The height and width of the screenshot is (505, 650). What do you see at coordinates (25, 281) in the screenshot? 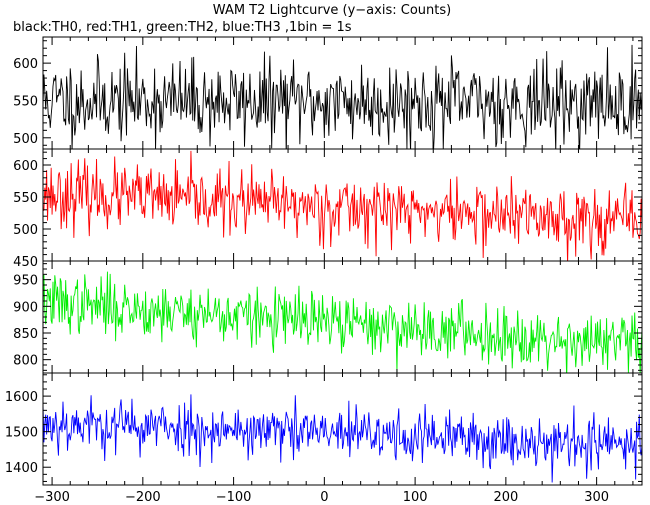
I see `y-tick-label: 950` at bounding box center [25, 281].